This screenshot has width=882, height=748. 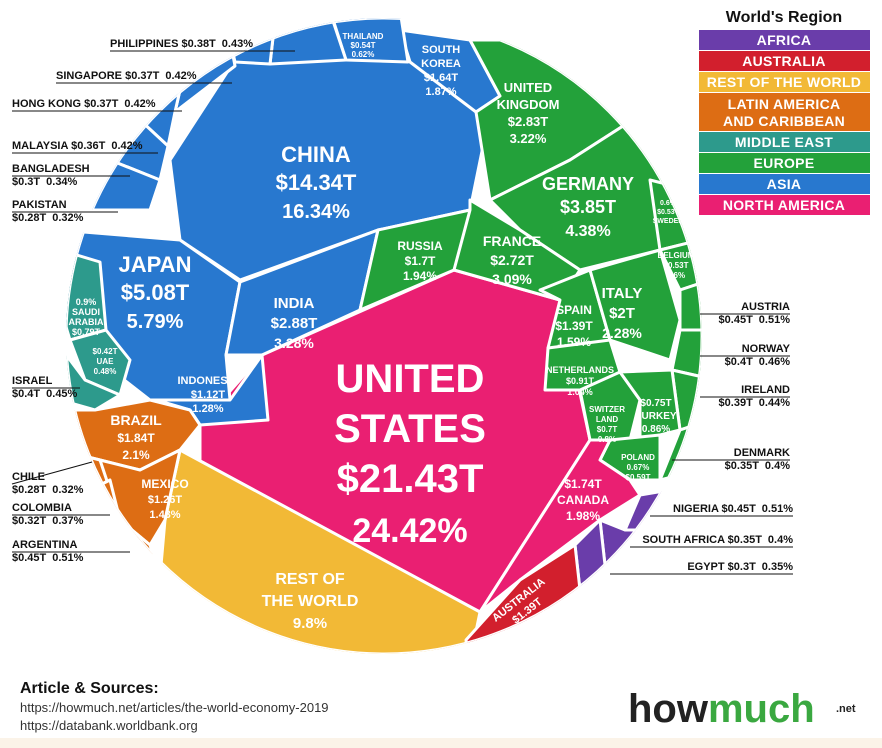 What do you see at coordinates (420, 246) in the screenshot?
I see `country-name: RUSSIA` at bounding box center [420, 246].